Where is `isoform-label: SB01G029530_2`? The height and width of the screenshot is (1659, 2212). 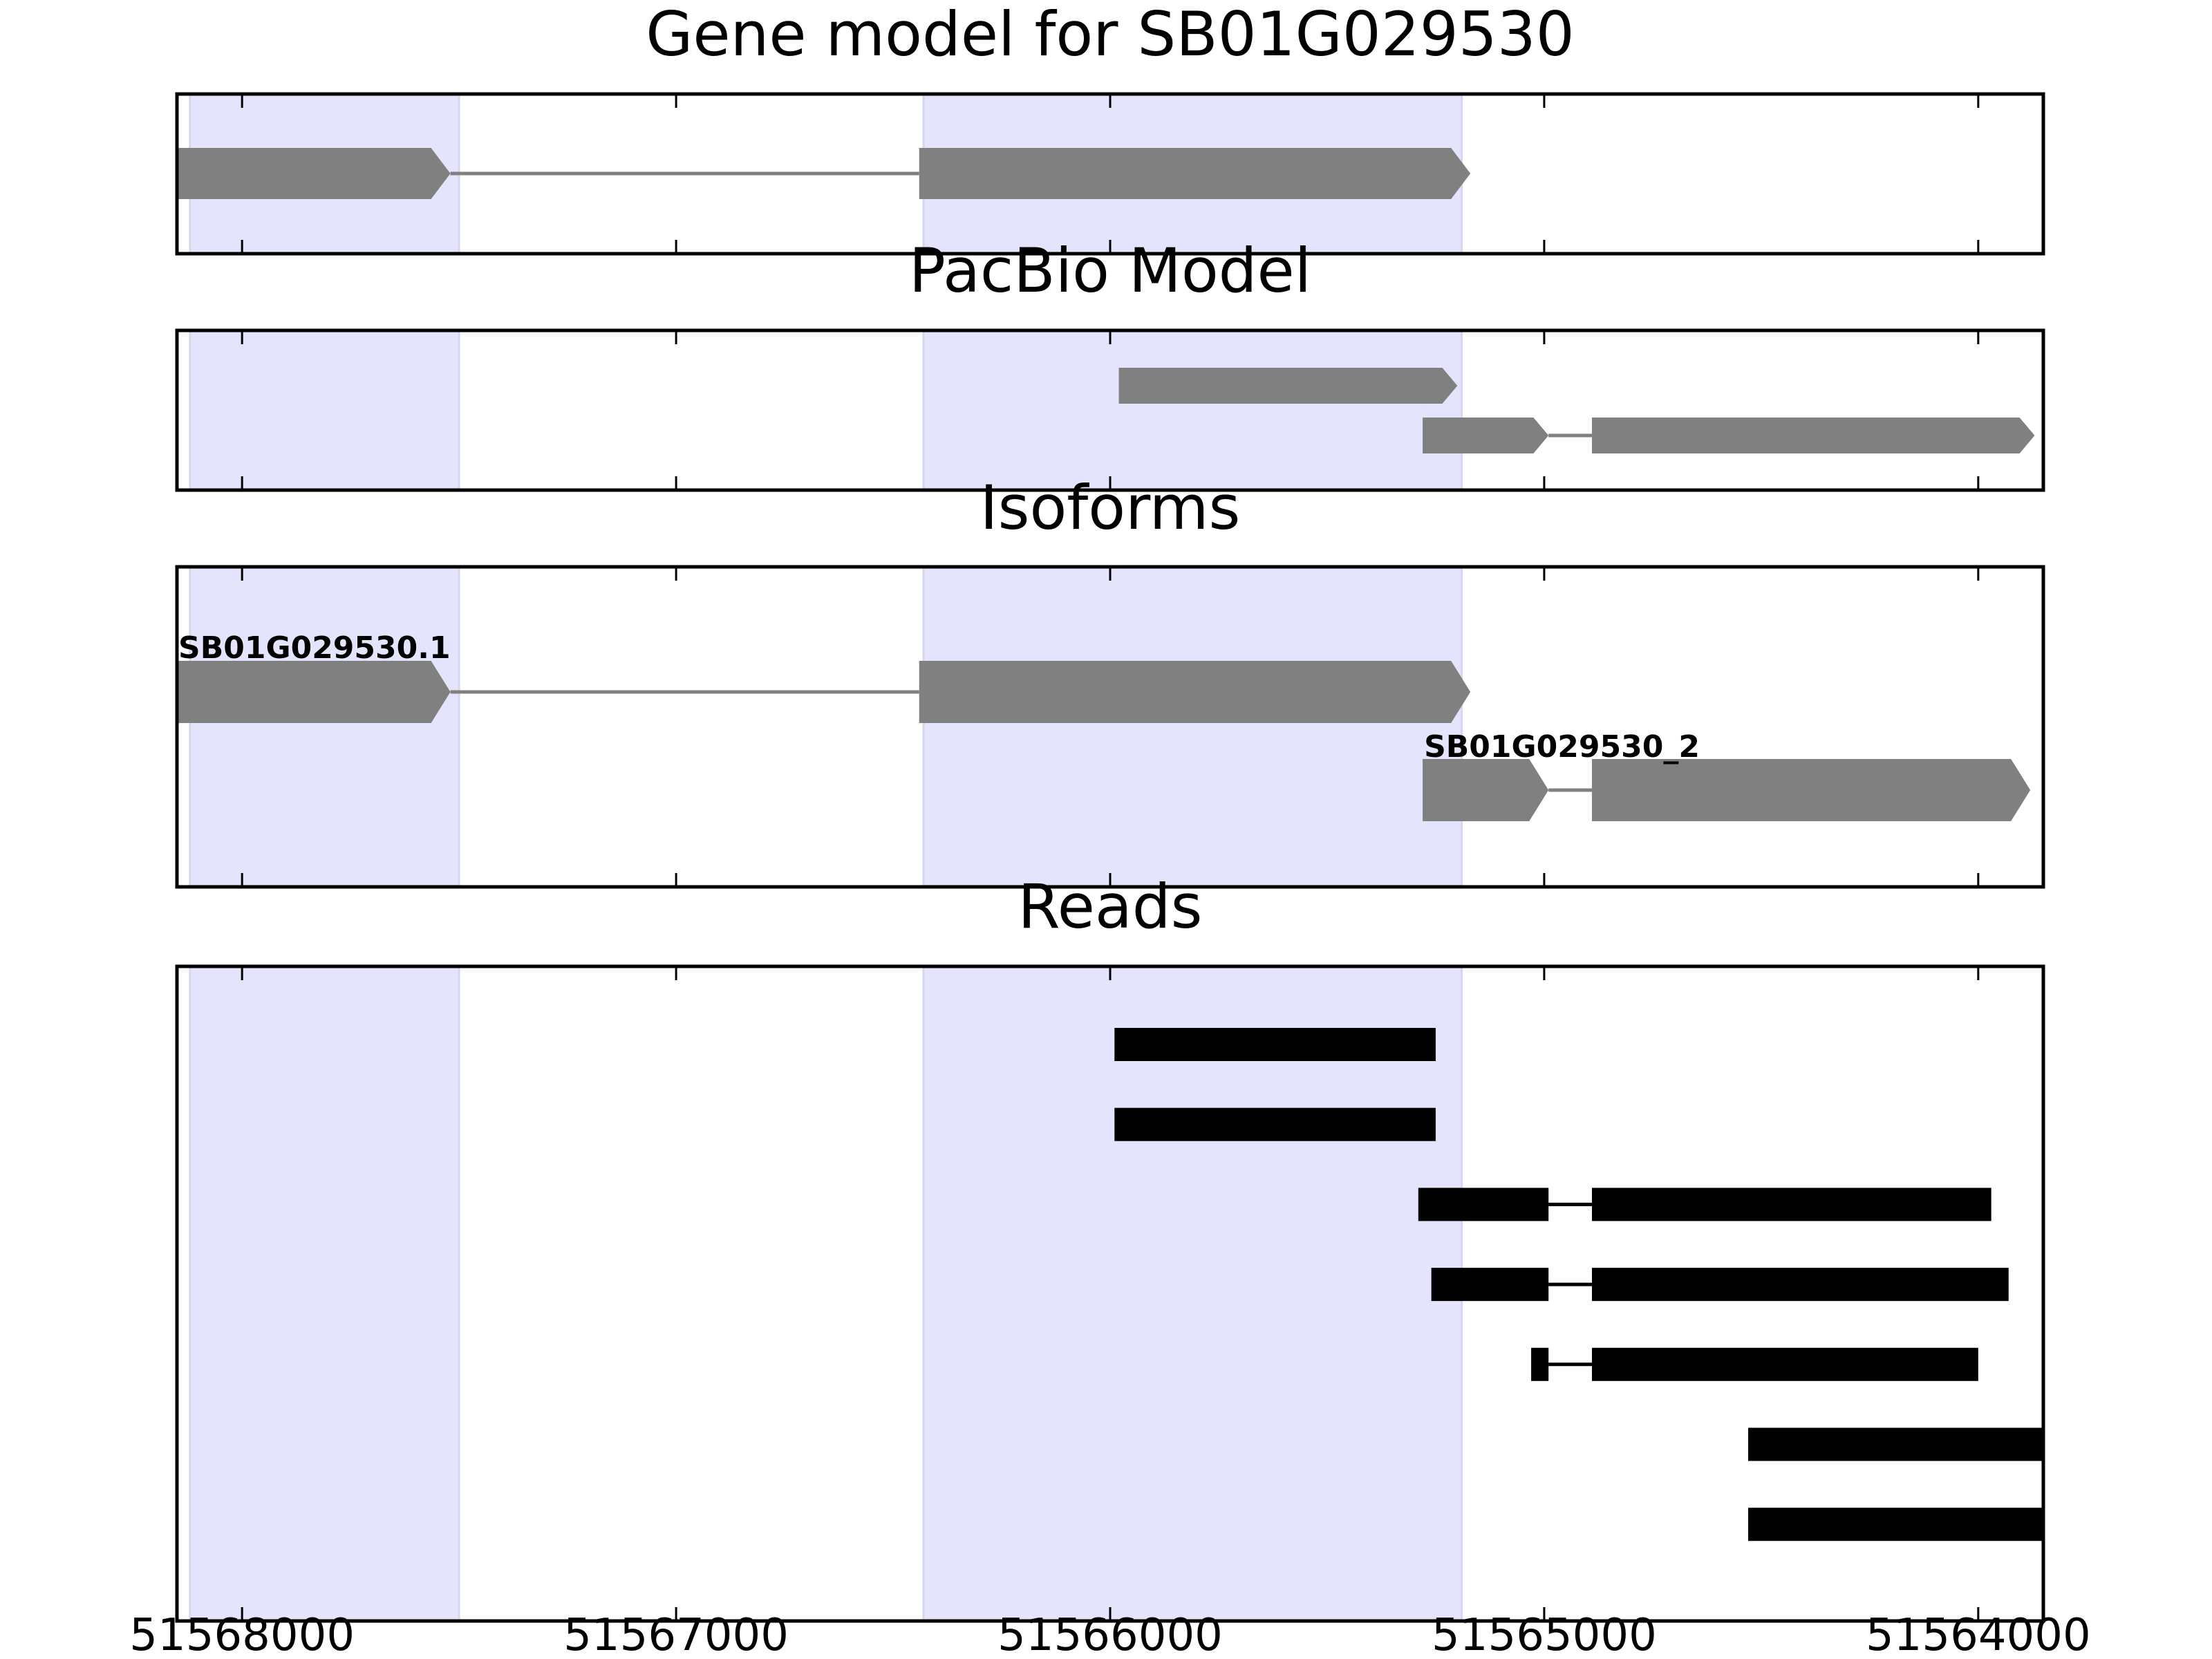 isoform-label: SB01G029530_2 is located at coordinates (1562, 747).